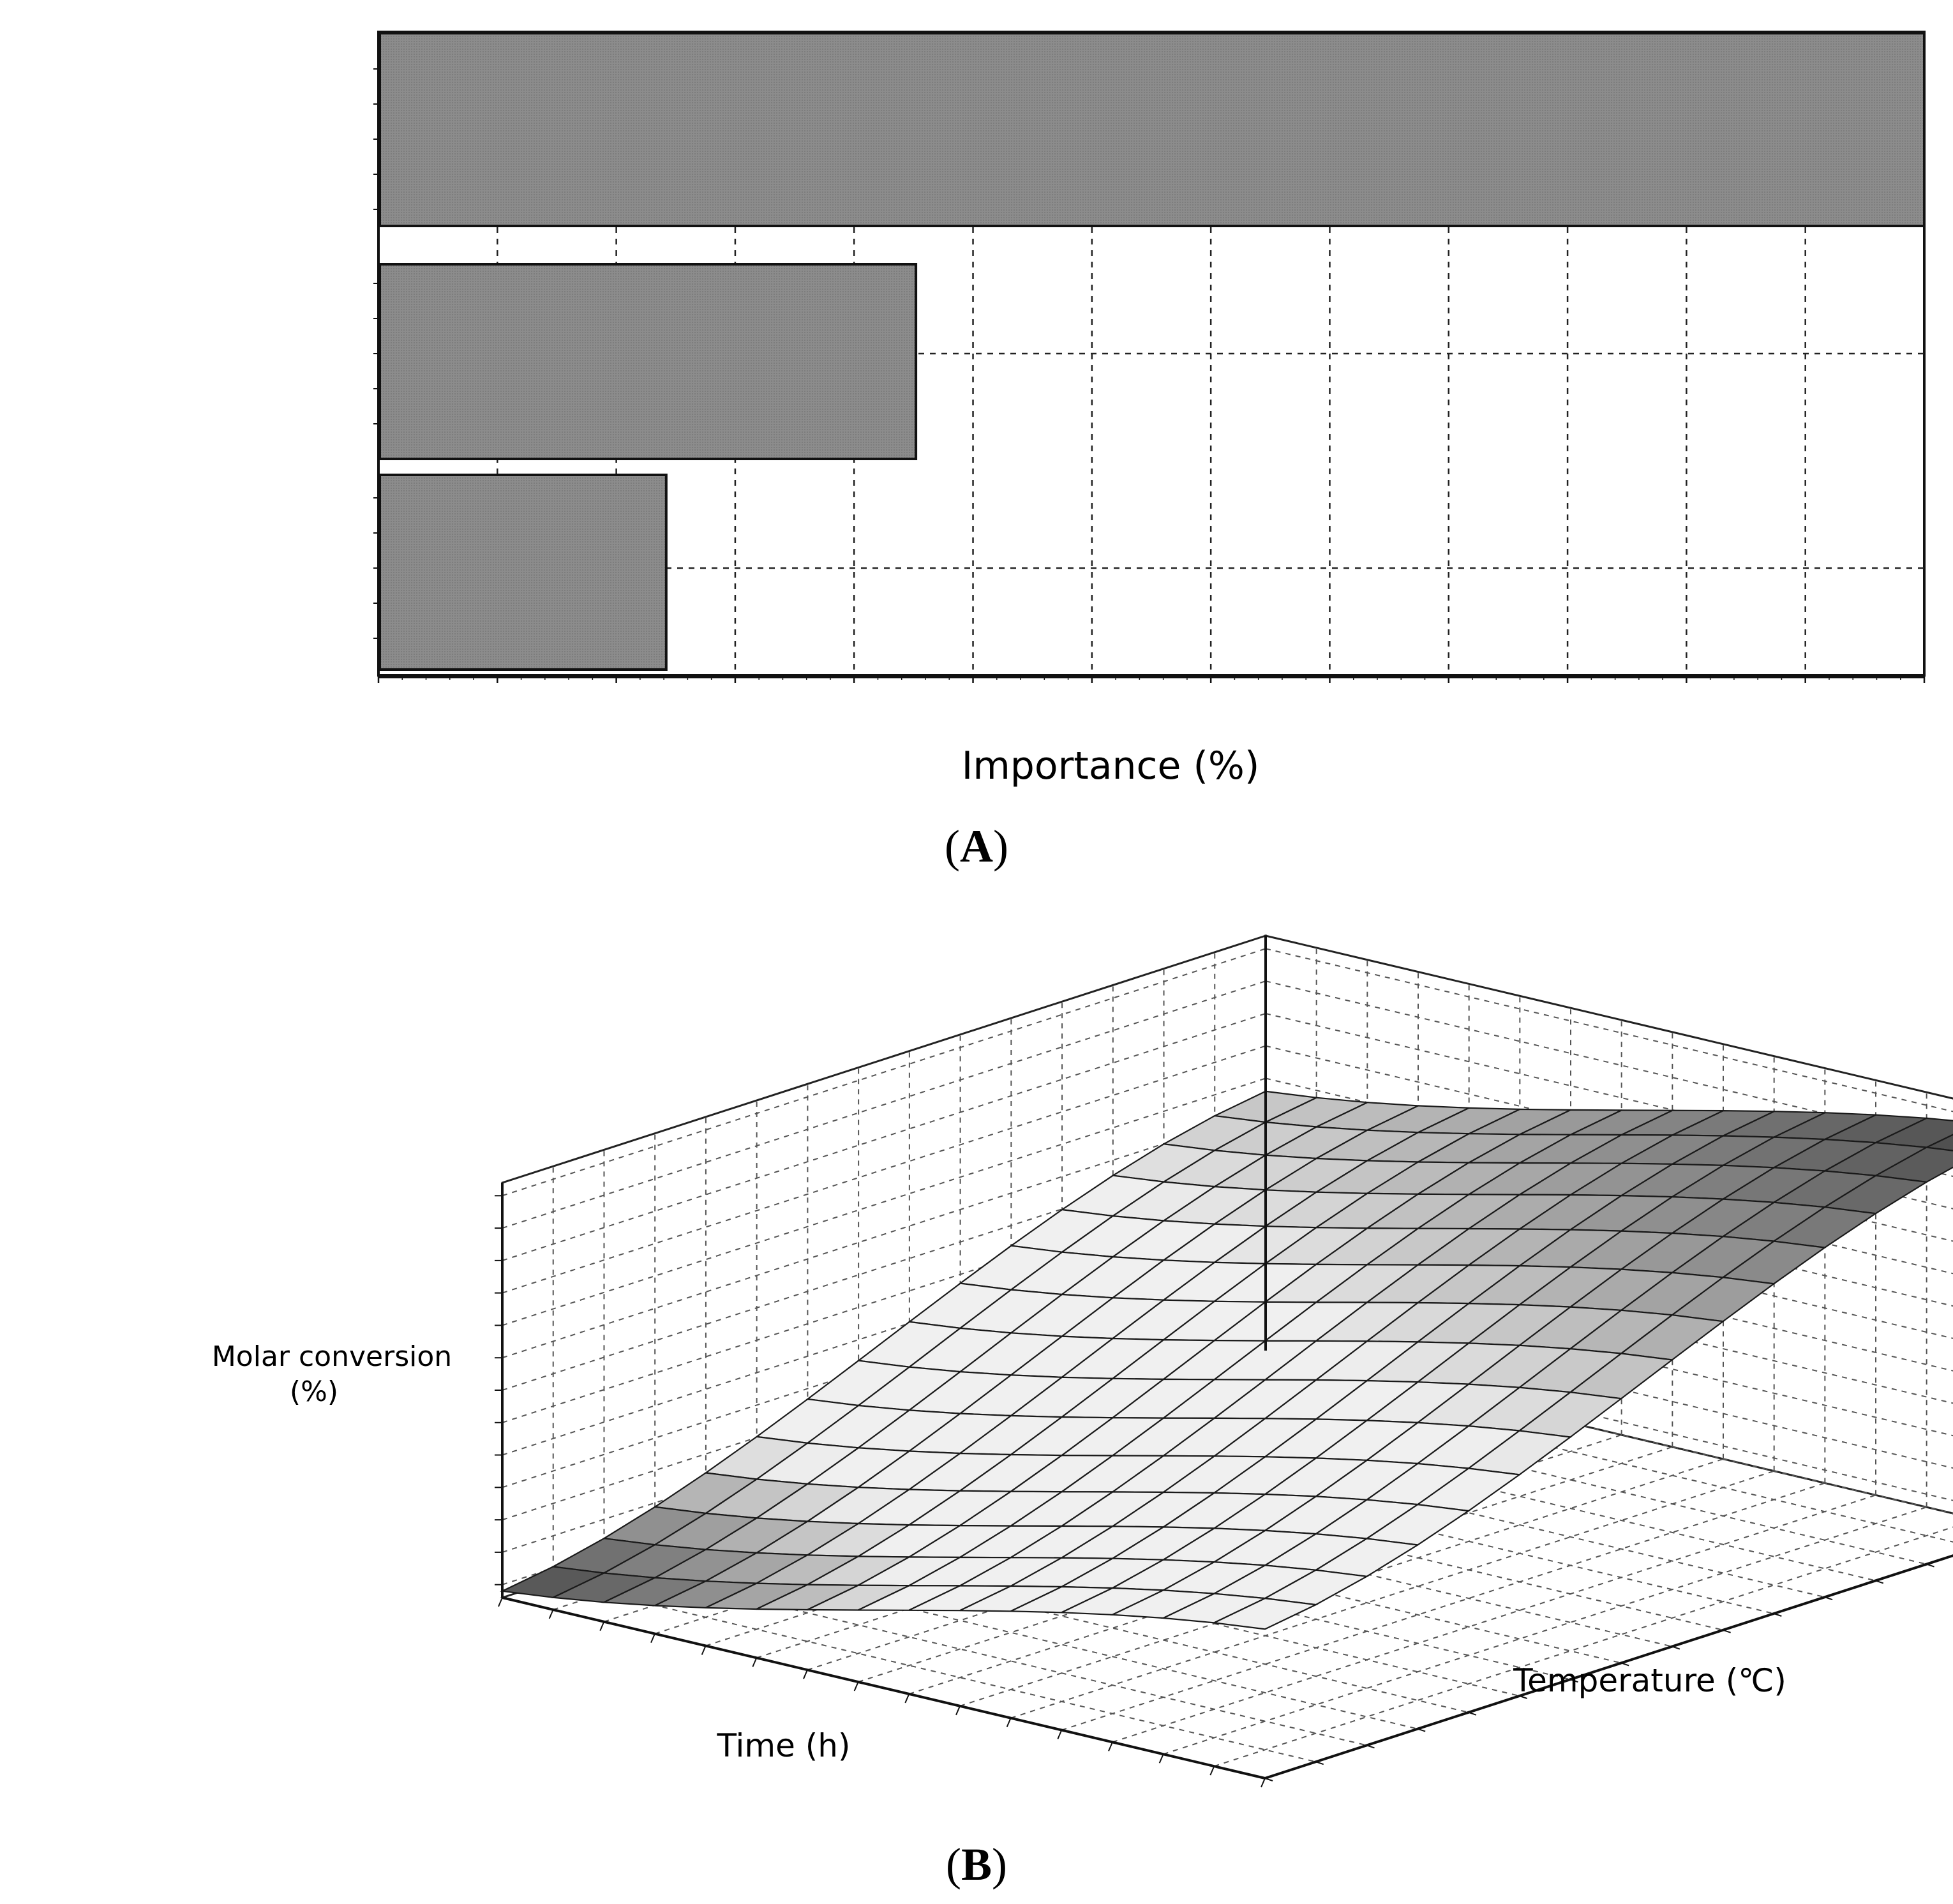  Describe the element at coordinates (375, 353) in the screenshot. I see `y-axis` at that location.